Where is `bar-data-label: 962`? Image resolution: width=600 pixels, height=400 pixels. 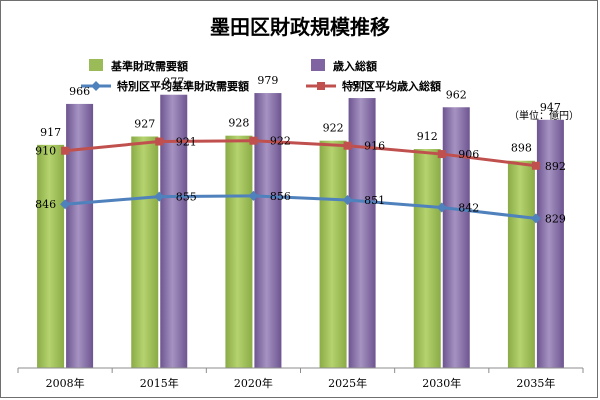 bar-data-label: 962 is located at coordinates (456, 94).